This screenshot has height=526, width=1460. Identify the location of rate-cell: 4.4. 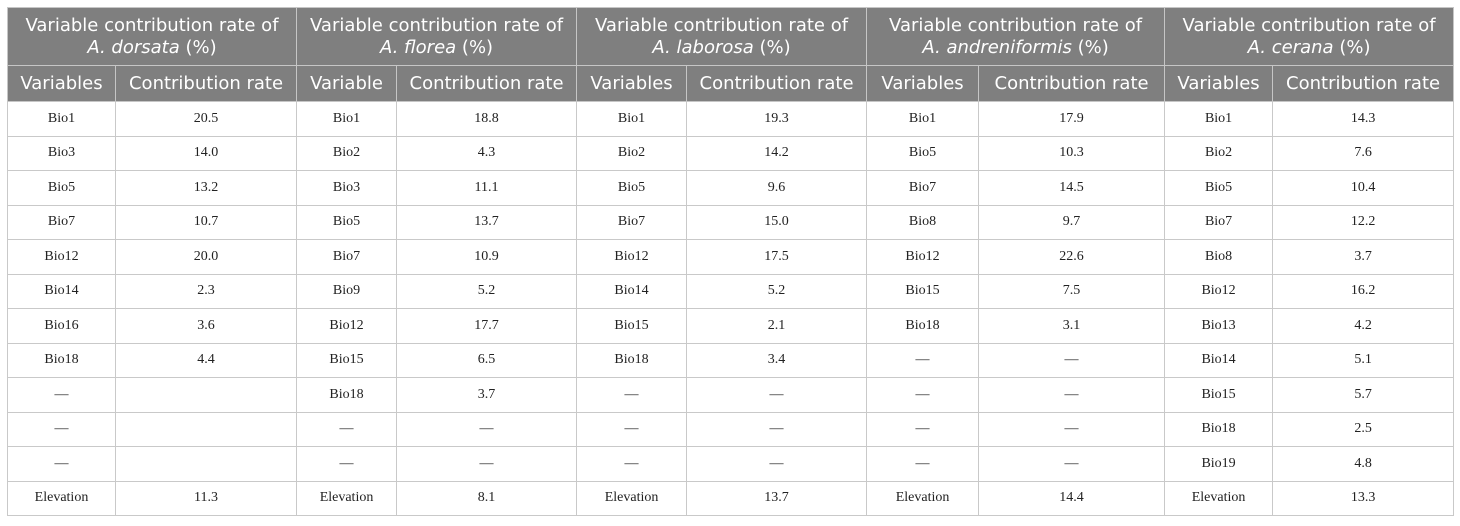
(206, 360).